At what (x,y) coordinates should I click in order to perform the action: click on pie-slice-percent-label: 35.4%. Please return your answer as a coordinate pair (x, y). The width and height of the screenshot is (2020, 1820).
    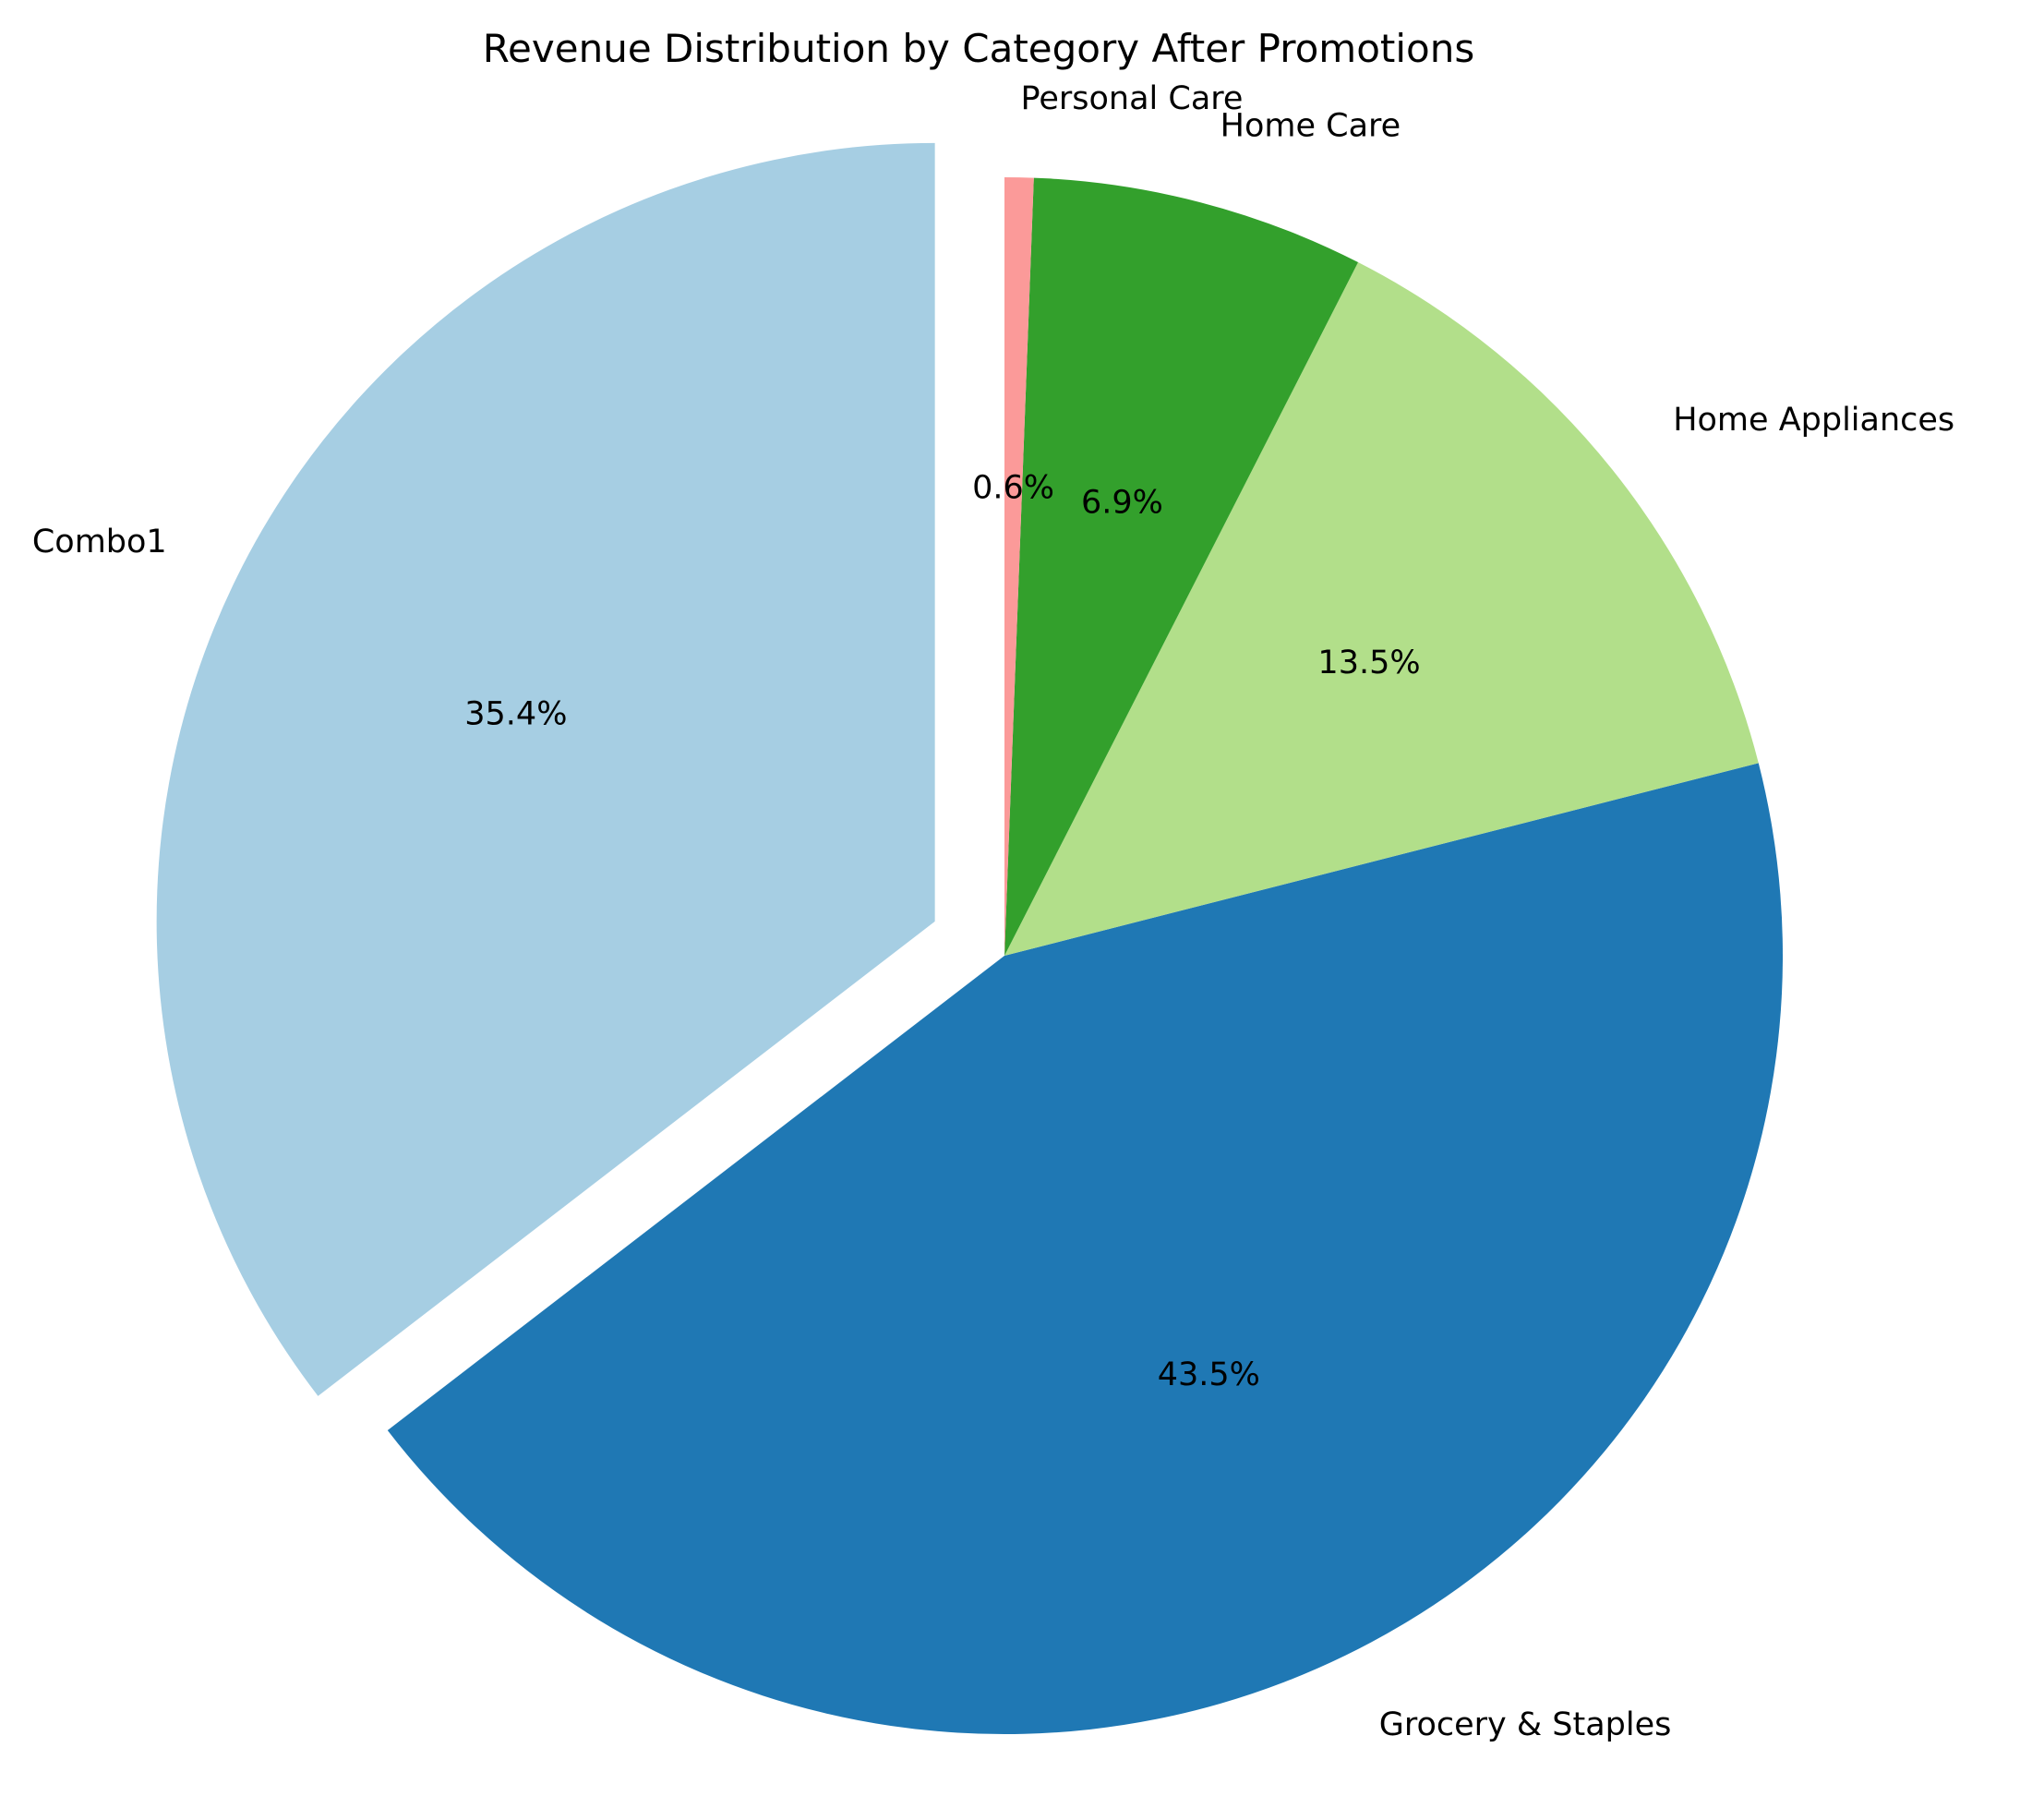
    Looking at the image, I should click on (515, 713).